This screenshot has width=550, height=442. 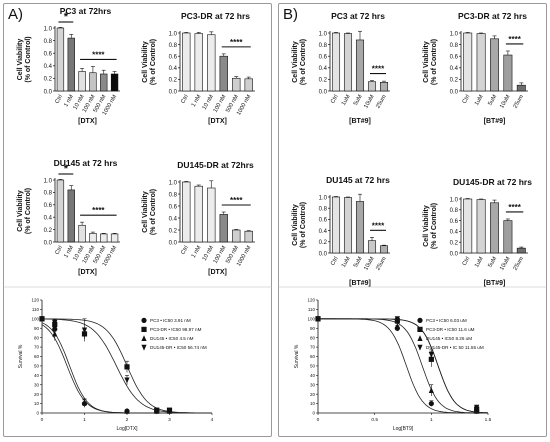 I want to click on y-tick-label-A1: 0.6, so click(x=48, y=55).